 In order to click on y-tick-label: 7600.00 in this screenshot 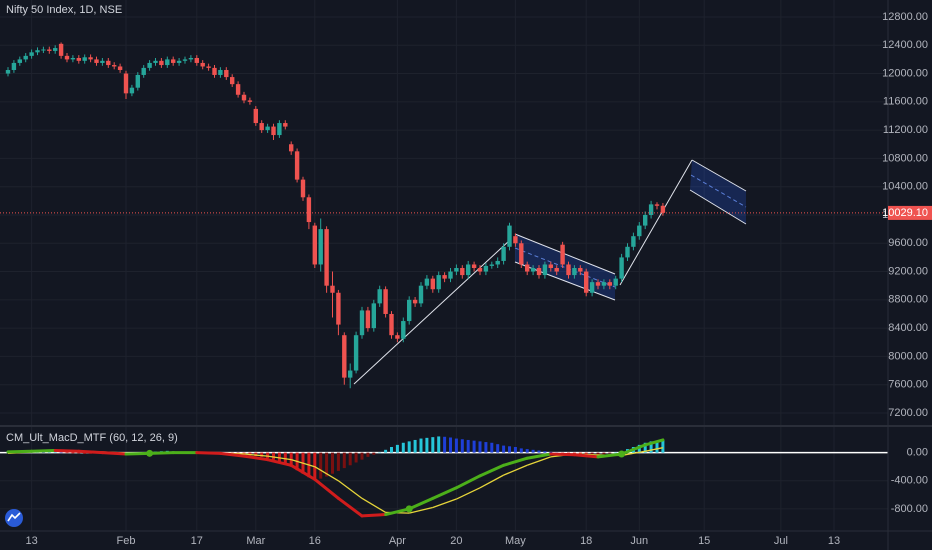, I will do `click(908, 385)`.